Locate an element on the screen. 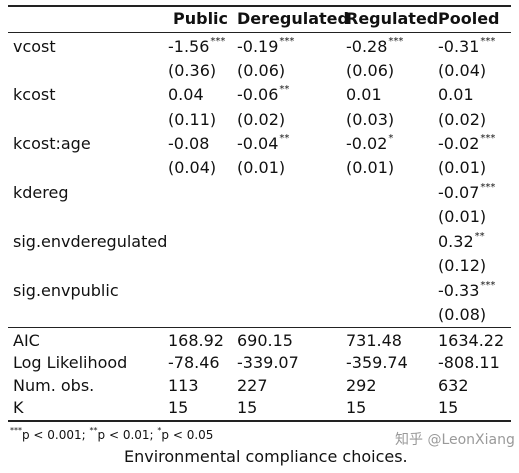 The width and height of the screenshot is (519, 473). kcost-deregulated-coef: -0.06** is located at coordinates (263, 93).